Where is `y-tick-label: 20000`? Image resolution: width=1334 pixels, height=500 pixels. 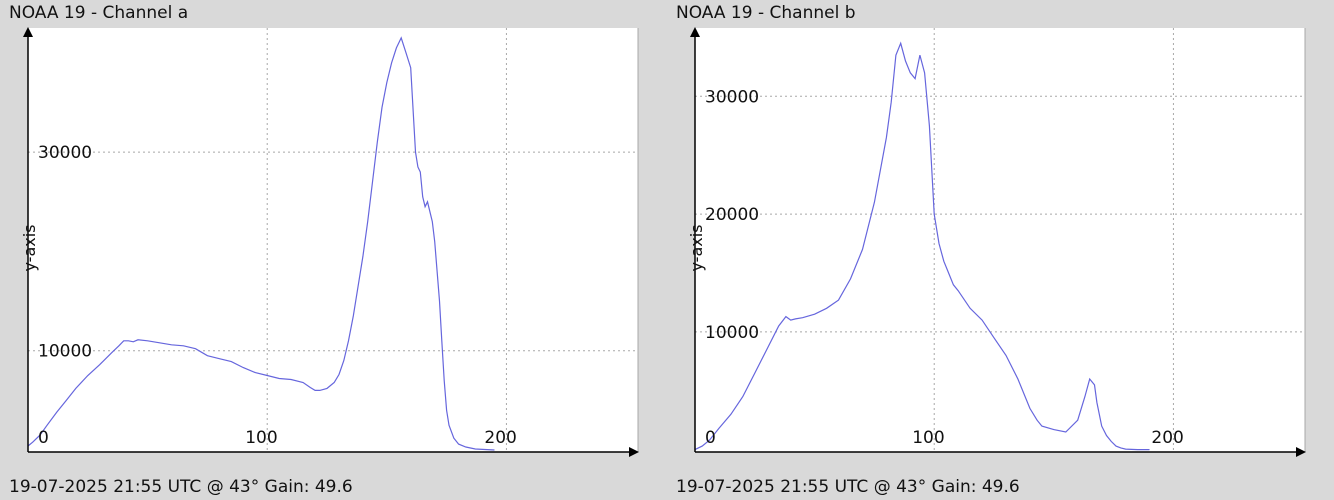 y-tick-label: 20000 is located at coordinates (732, 215).